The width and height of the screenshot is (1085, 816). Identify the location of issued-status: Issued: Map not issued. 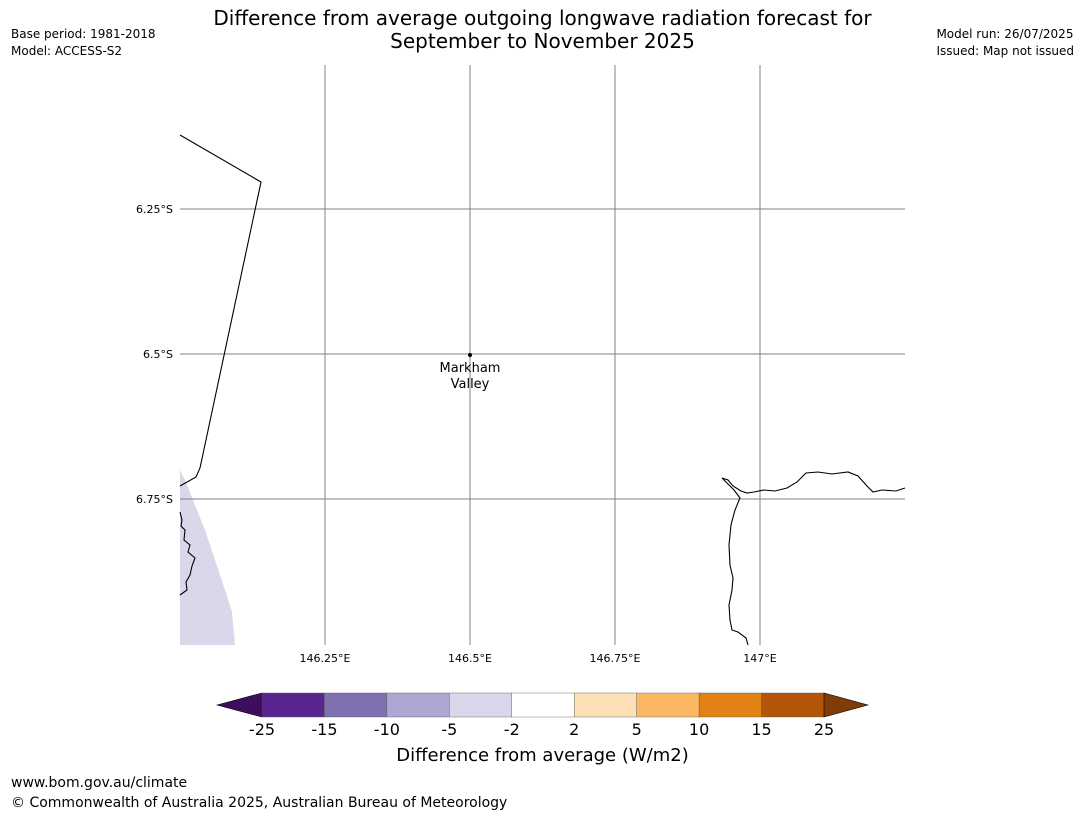
(1005, 51).